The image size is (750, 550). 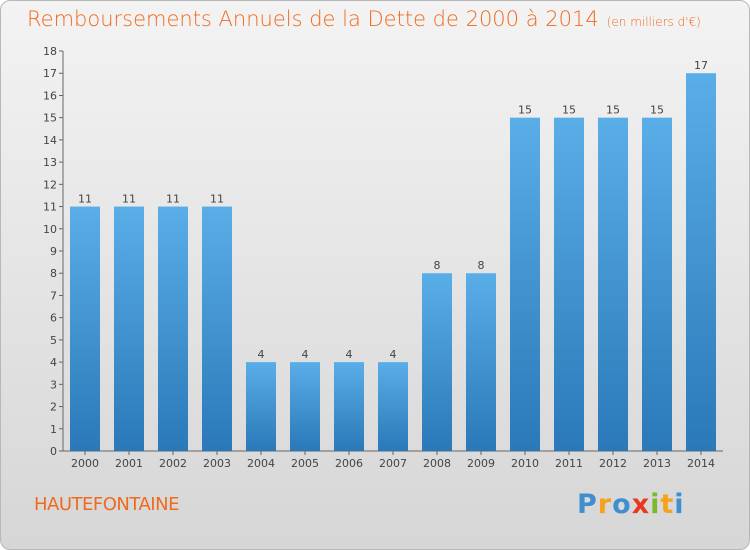 I want to click on x-tick-label: 2010, so click(x=525, y=463).